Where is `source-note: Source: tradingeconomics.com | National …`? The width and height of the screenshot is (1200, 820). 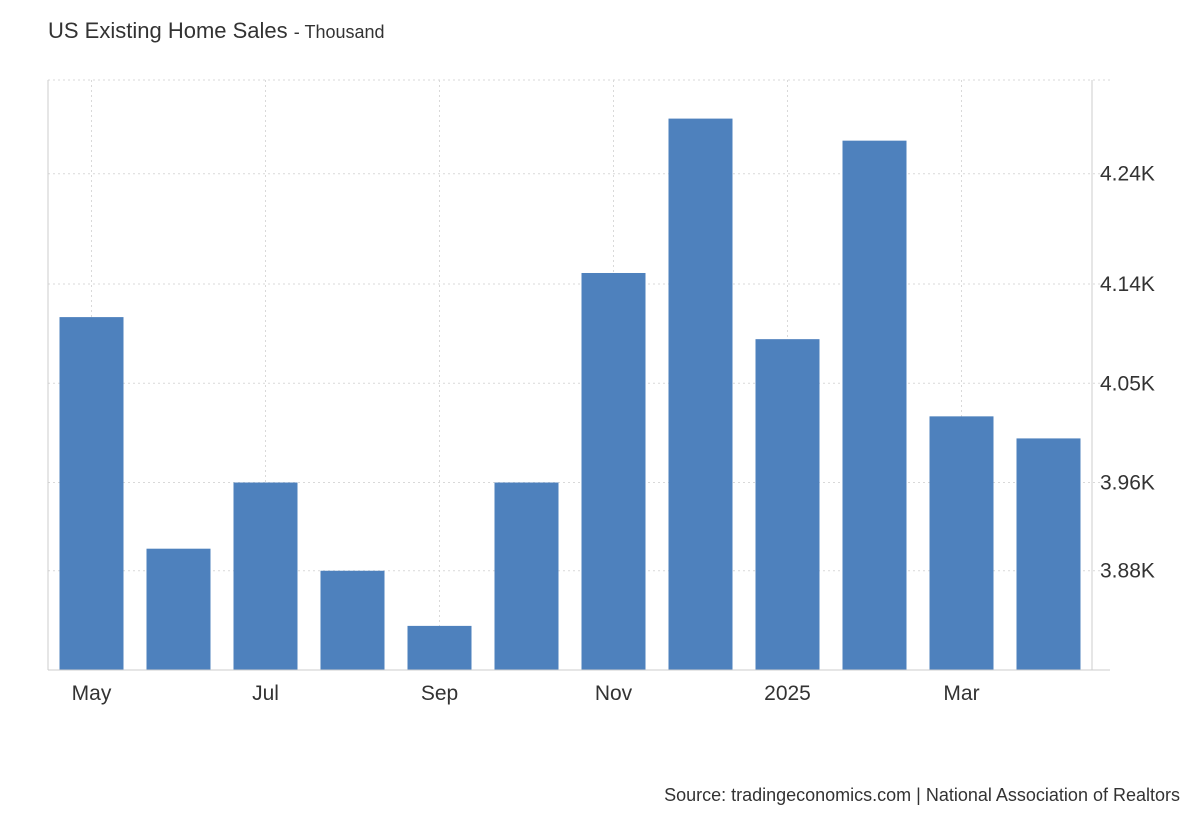
source-note: Source: tradingeconomics.com | National … is located at coordinates (922, 795).